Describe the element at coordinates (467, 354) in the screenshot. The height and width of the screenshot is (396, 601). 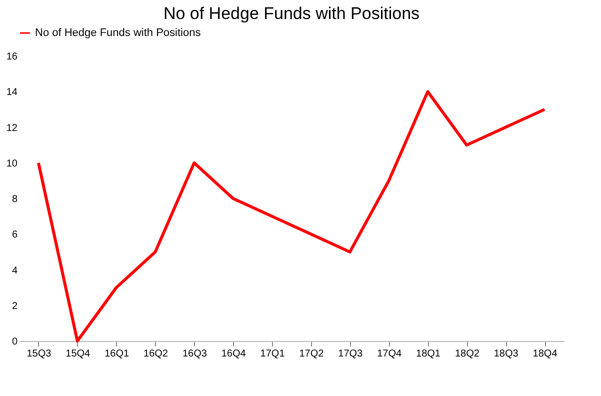
I see `x-tick-label: 18Q2` at that location.